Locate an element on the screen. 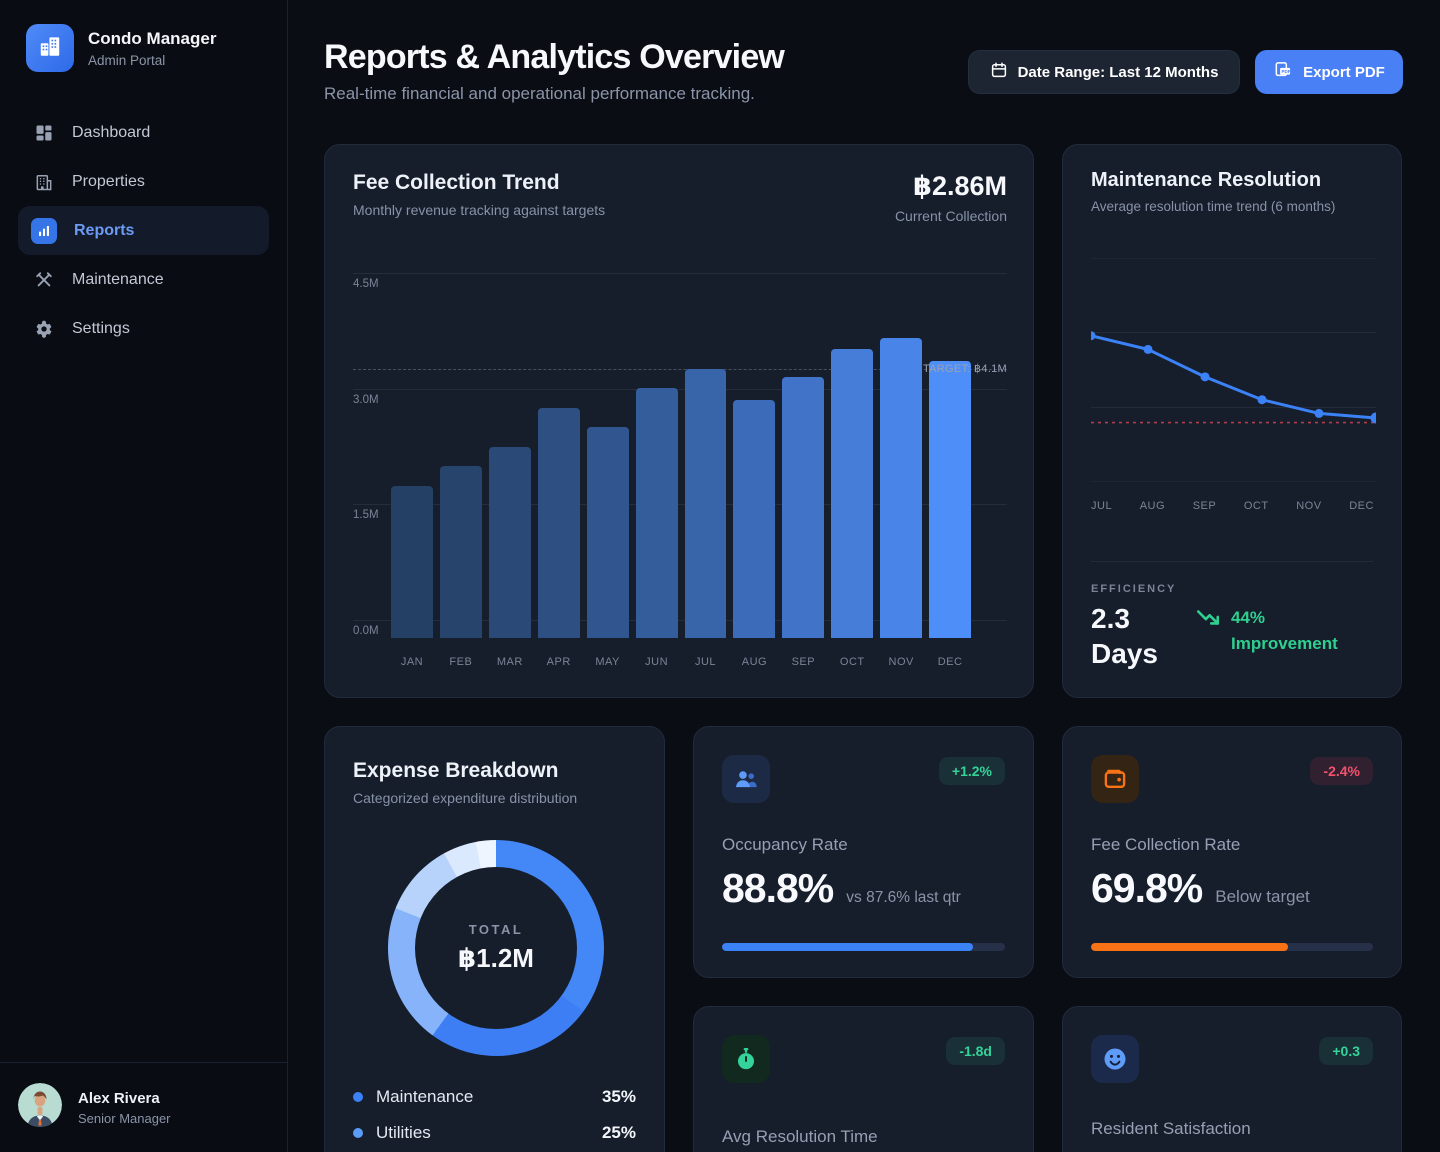 This screenshot has width=1440, height=1152. building-icon is located at coordinates (44, 182).